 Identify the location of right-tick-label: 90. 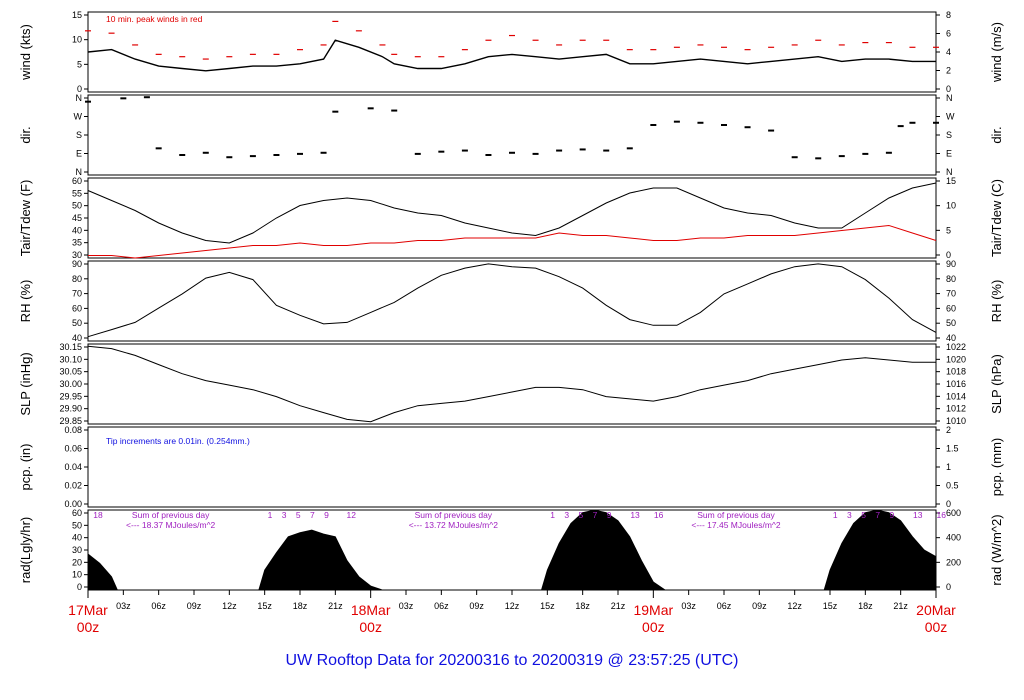
(951, 264).